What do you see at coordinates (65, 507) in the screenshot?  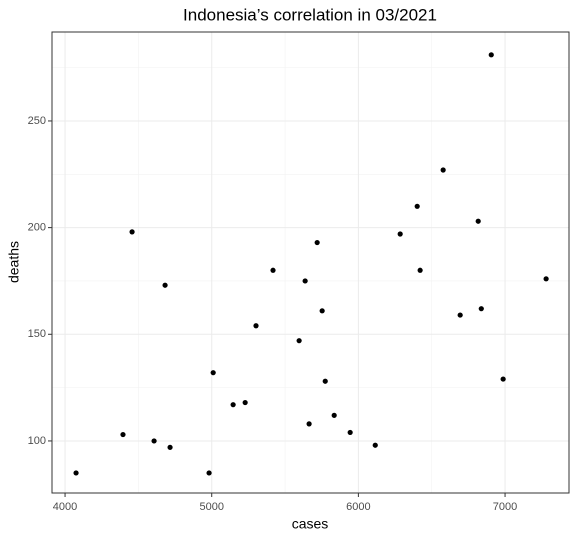 I see `x-tick-label: 4000` at bounding box center [65, 507].